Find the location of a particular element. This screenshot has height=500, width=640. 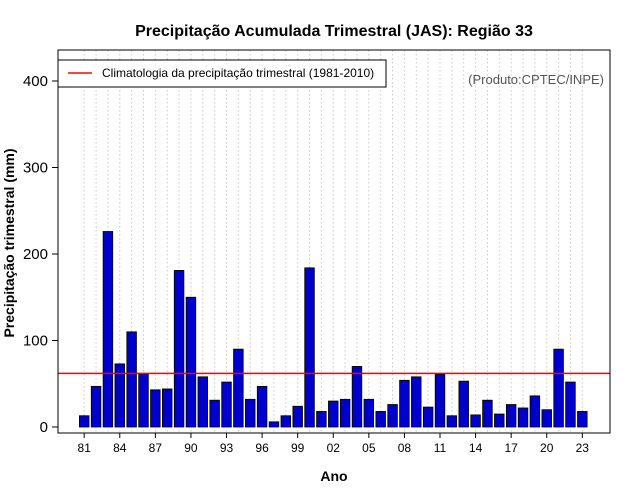

x-tick-label: 81 is located at coordinates (85, 448).